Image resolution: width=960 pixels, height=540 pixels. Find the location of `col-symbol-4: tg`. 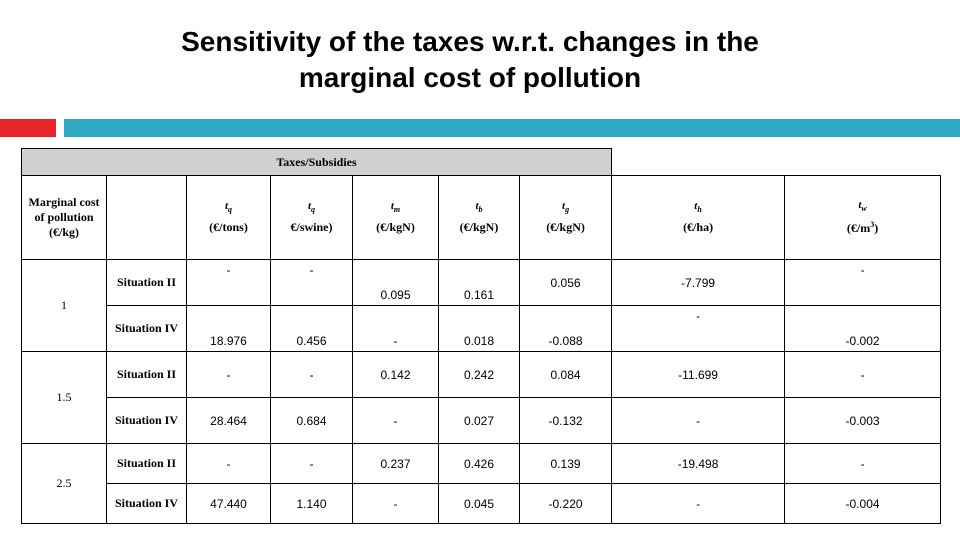

col-symbol-4: tg is located at coordinates (566, 207).